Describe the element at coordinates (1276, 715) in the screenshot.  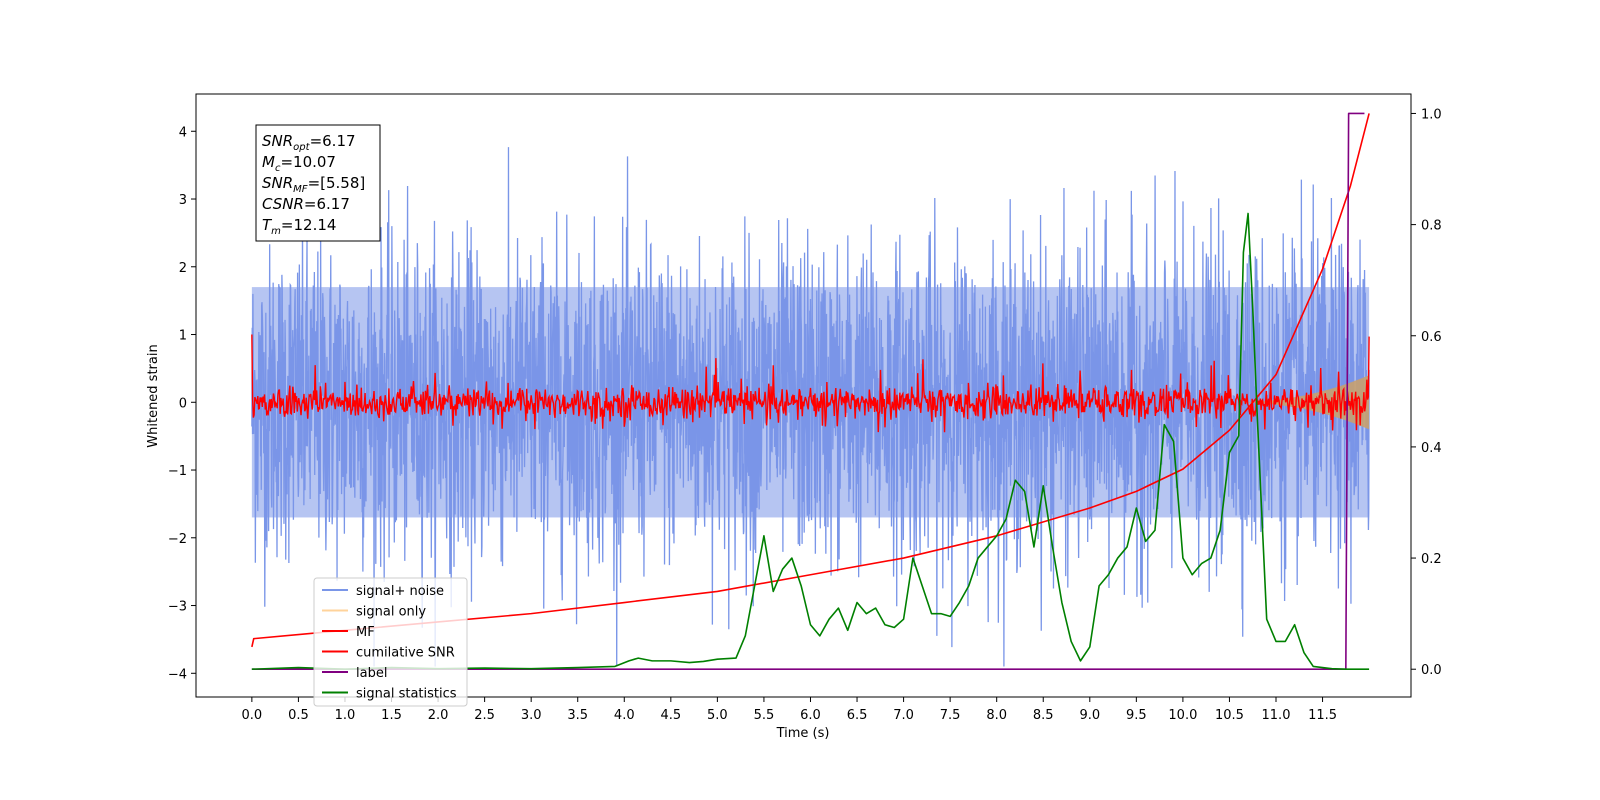
I see `x-tick-label: 11.0` at that location.